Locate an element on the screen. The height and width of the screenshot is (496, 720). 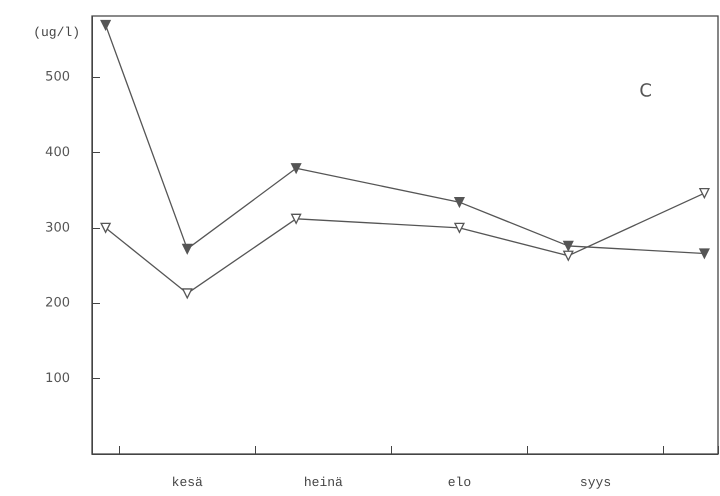
x-tick-label: heinä is located at coordinates (324, 482).